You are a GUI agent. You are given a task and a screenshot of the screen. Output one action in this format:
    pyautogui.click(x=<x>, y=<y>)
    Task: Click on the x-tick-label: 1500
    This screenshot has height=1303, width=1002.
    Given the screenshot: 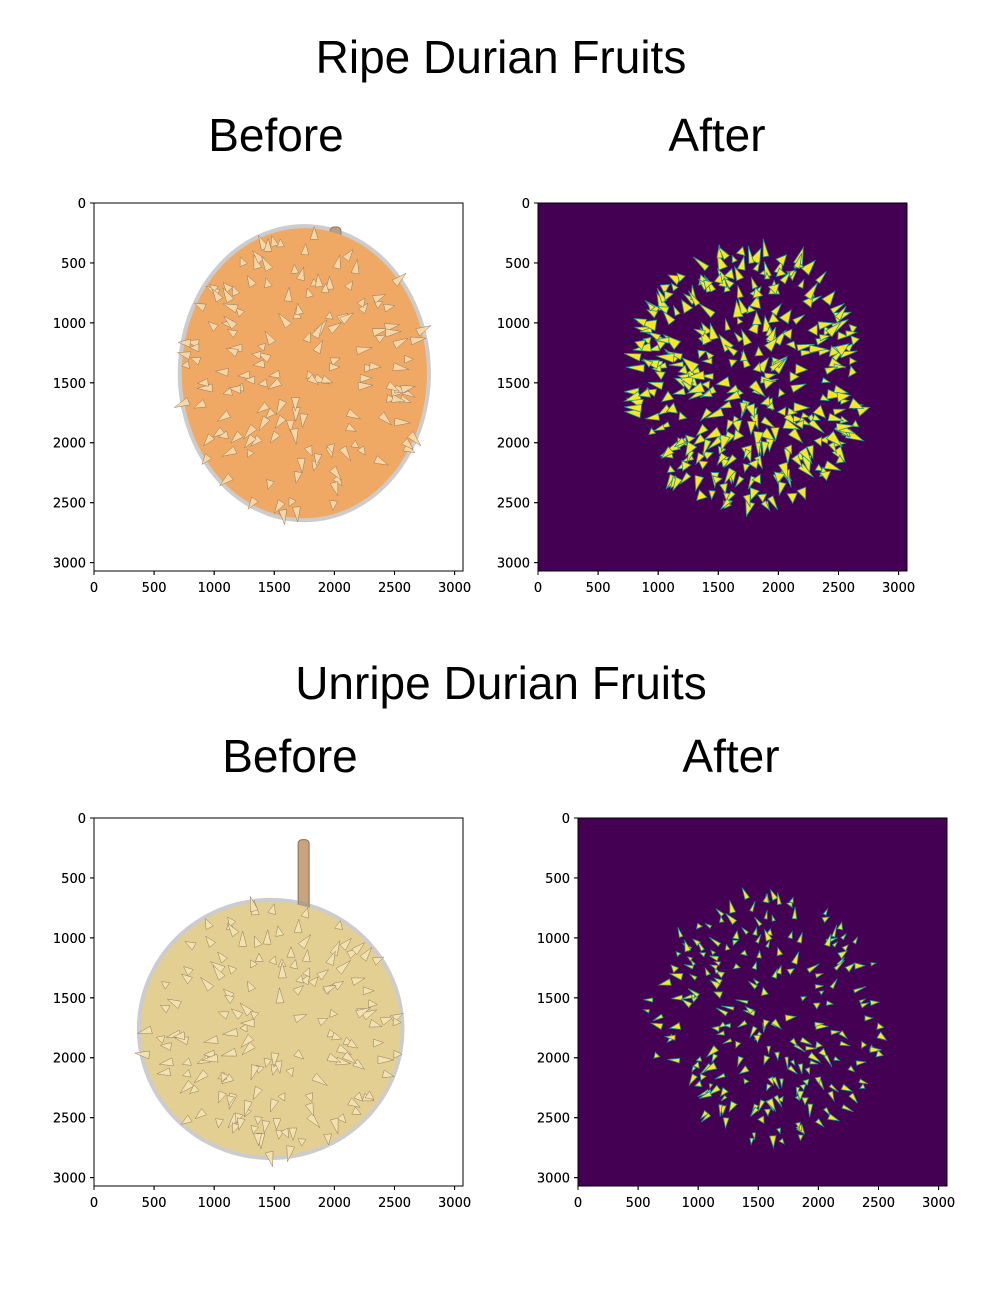 What is the action you would take?
    pyautogui.click(x=274, y=1203)
    